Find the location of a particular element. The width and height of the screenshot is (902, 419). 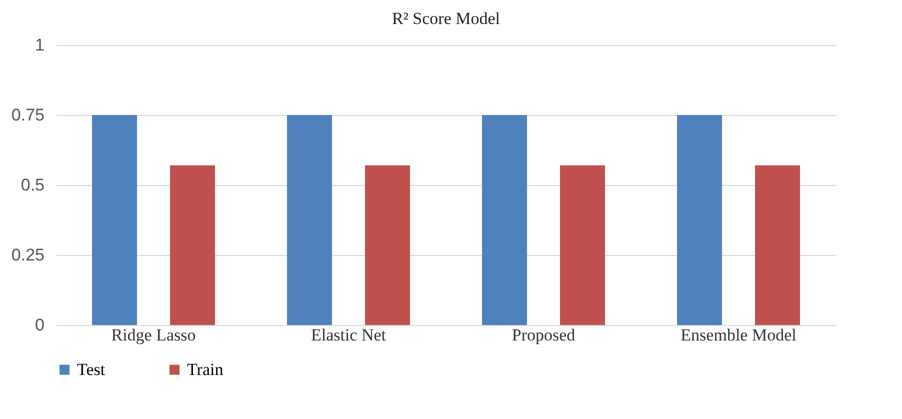

x-tick-label: Ridge Lasso is located at coordinates (153, 335).